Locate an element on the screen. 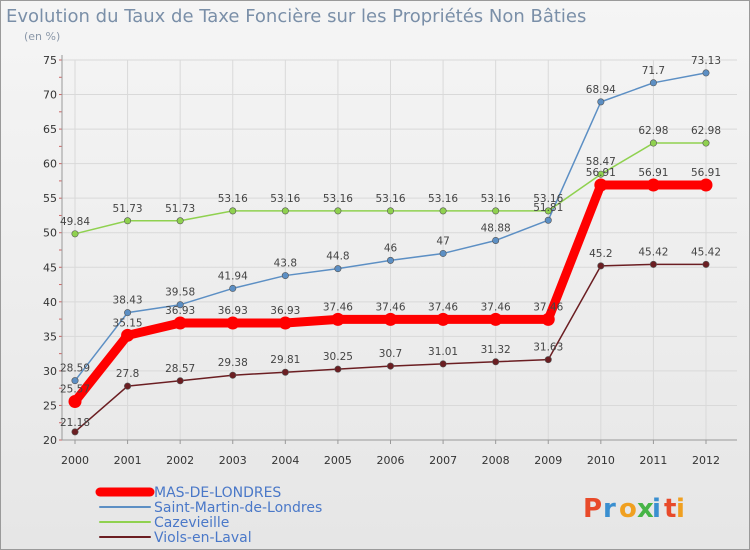  proxiti-logo: Pr oxi ti is located at coordinates (634, 509).